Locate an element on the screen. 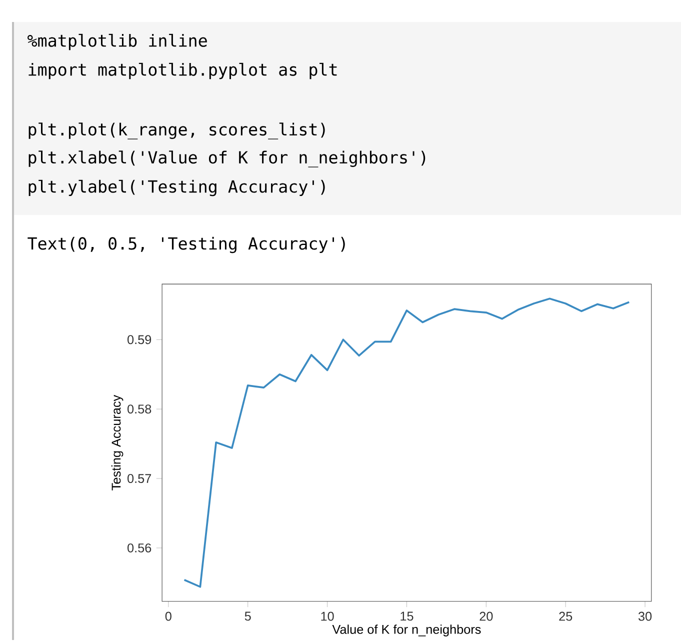 The width and height of the screenshot is (681, 641). text: plt.plot(k_range, scores_list) is located at coordinates (176, 131).